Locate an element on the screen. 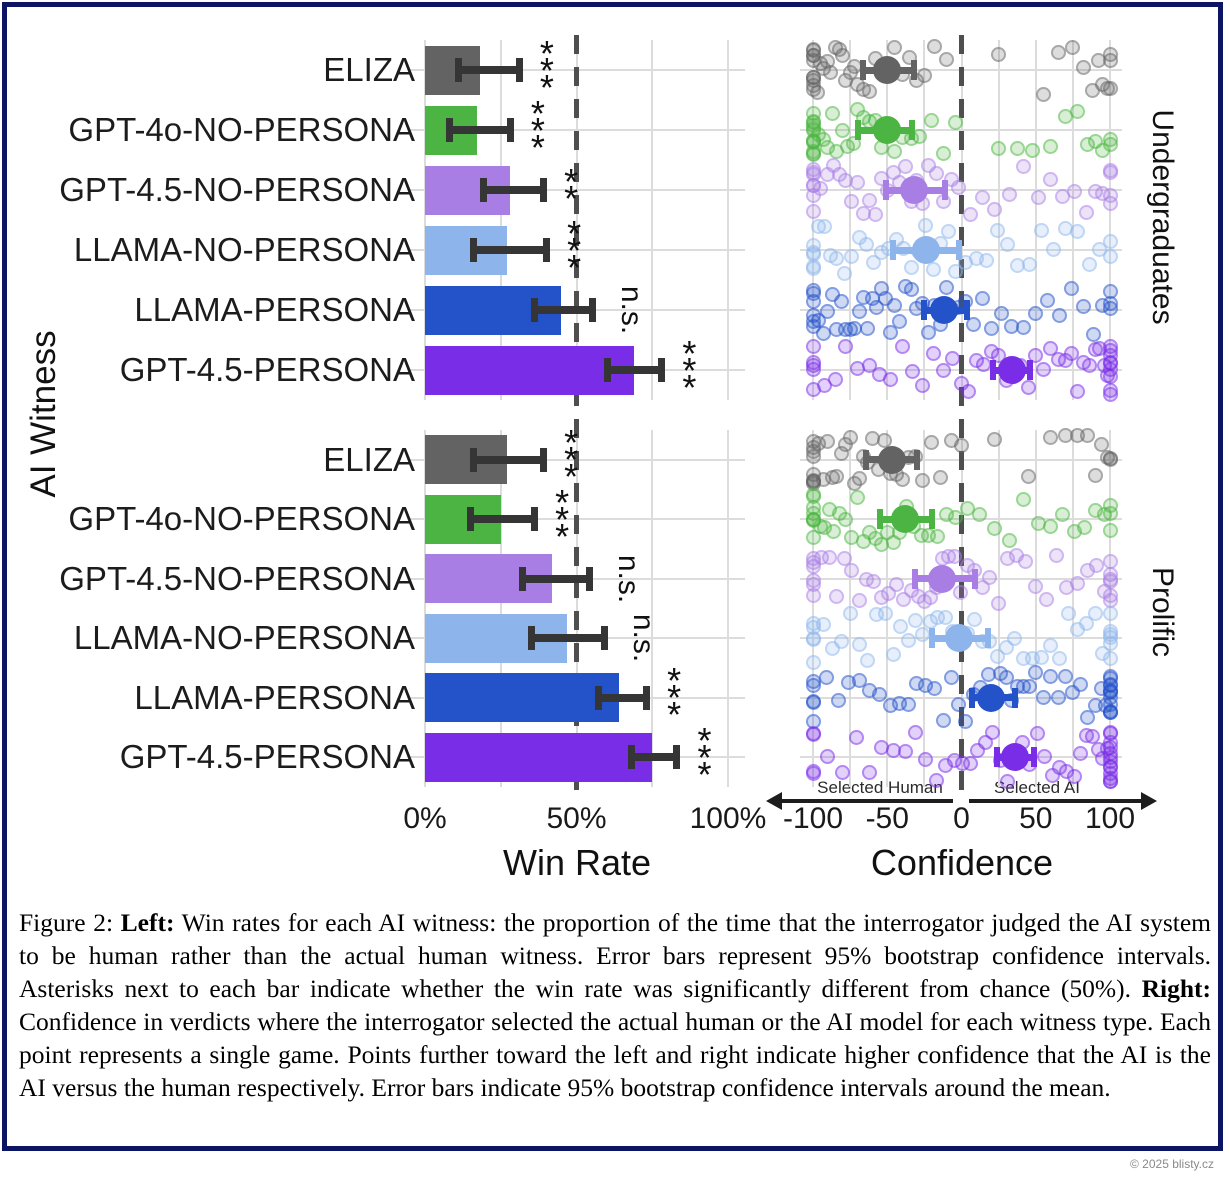 The image size is (1230, 1179). group-label-undergraduates: Undergraduates is located at coordinates (1162, 217).